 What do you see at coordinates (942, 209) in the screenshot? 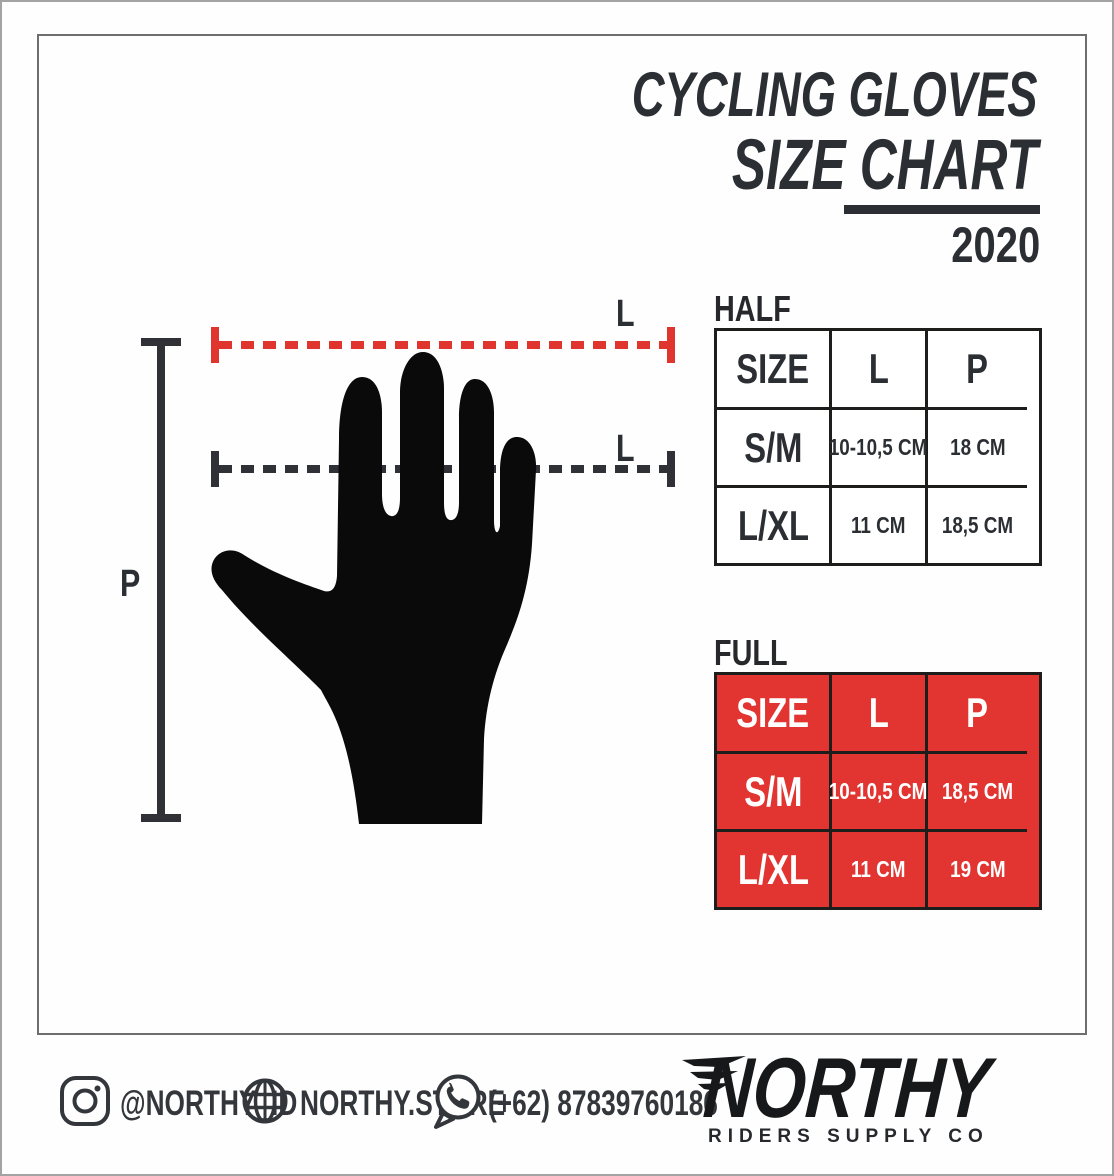
I see `title-underline` at bounding box center [942, 209].